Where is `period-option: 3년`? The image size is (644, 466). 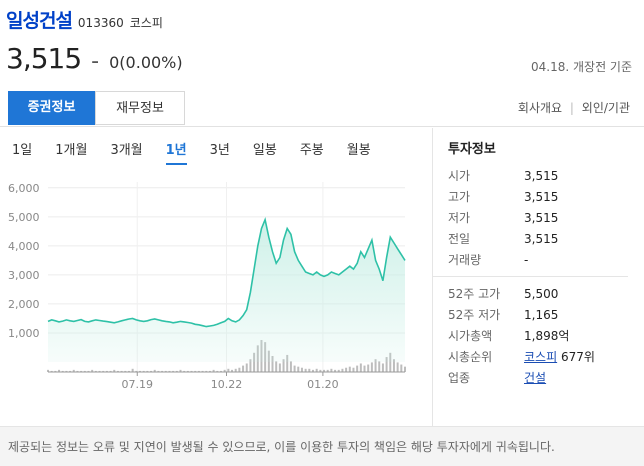 period-option: 3년 is located at coordinates (219, 150).